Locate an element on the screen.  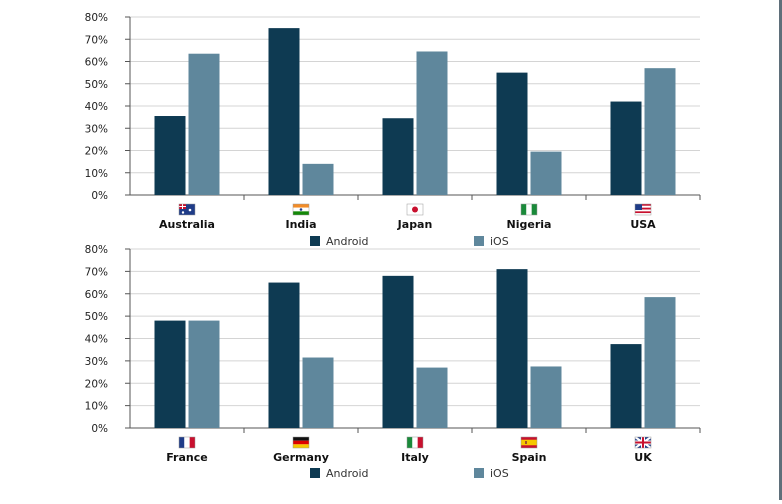
nigeria-flag-icon is located at coordinates (529, 209).